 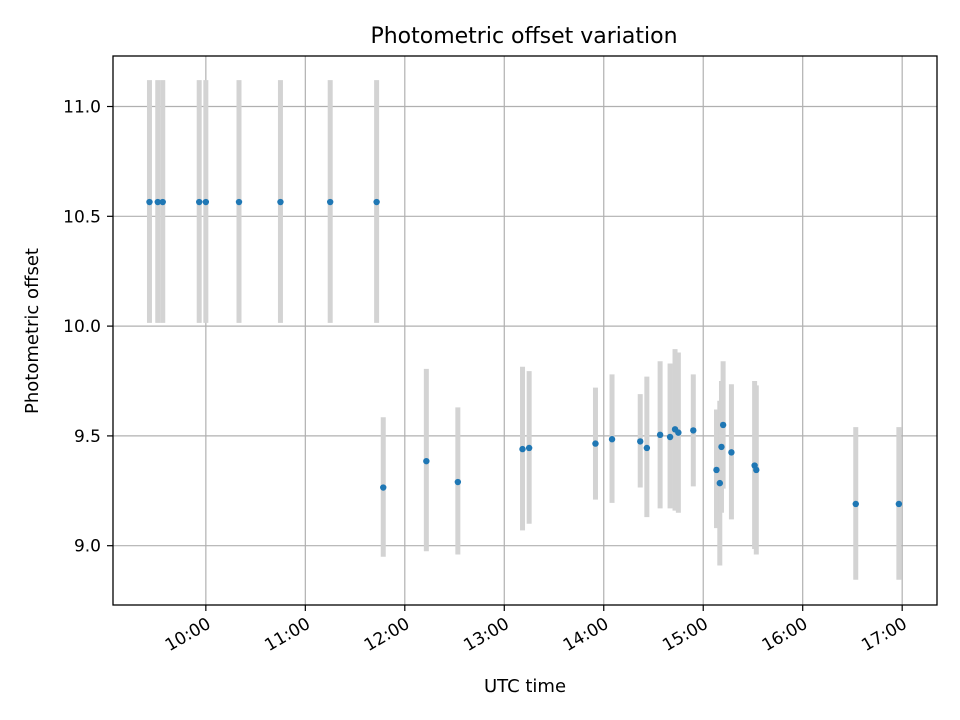 What do you see at coordinates (87, 437) in the screenshot?
I see `y-tick-label: 9.5` at bounding box center [87, 437].